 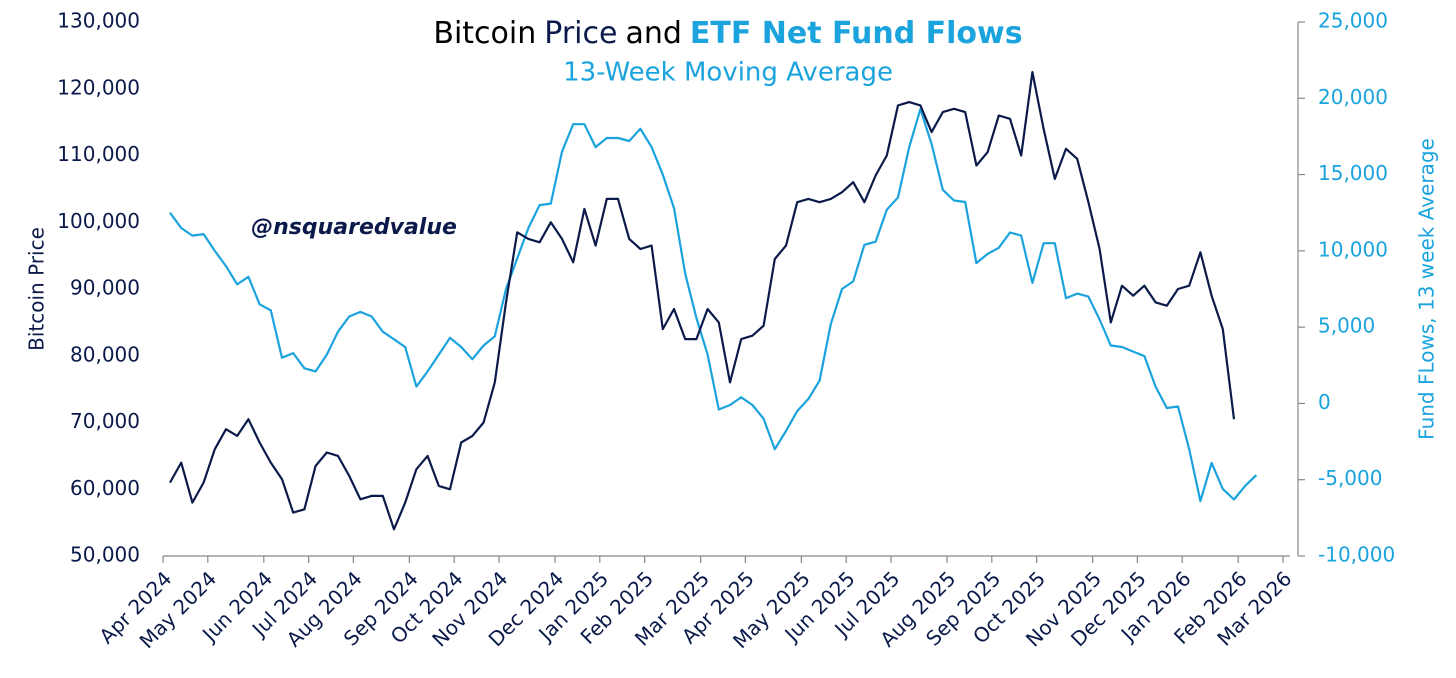 What do you see at coordinates (580, 33) in the screenshot?
I see `title-part: Price` at bounding box center [580, 33].